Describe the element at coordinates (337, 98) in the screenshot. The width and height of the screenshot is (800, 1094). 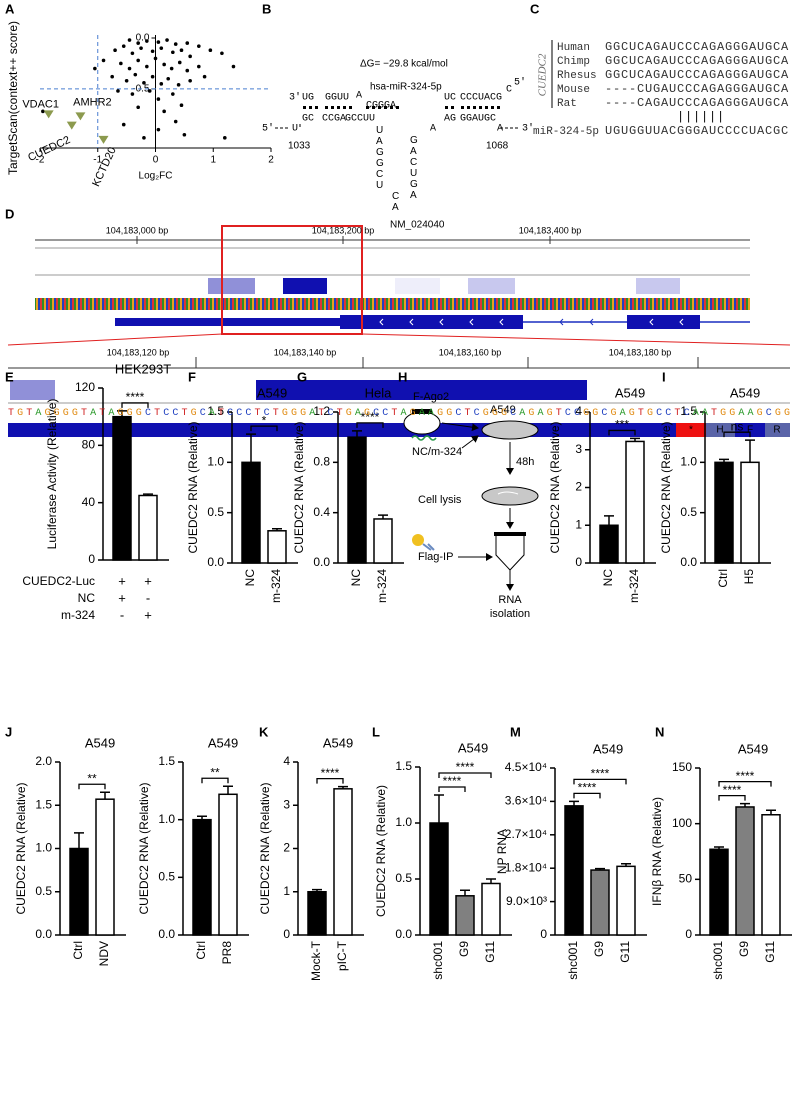
I see `duplex-text: GGUU` at that location.